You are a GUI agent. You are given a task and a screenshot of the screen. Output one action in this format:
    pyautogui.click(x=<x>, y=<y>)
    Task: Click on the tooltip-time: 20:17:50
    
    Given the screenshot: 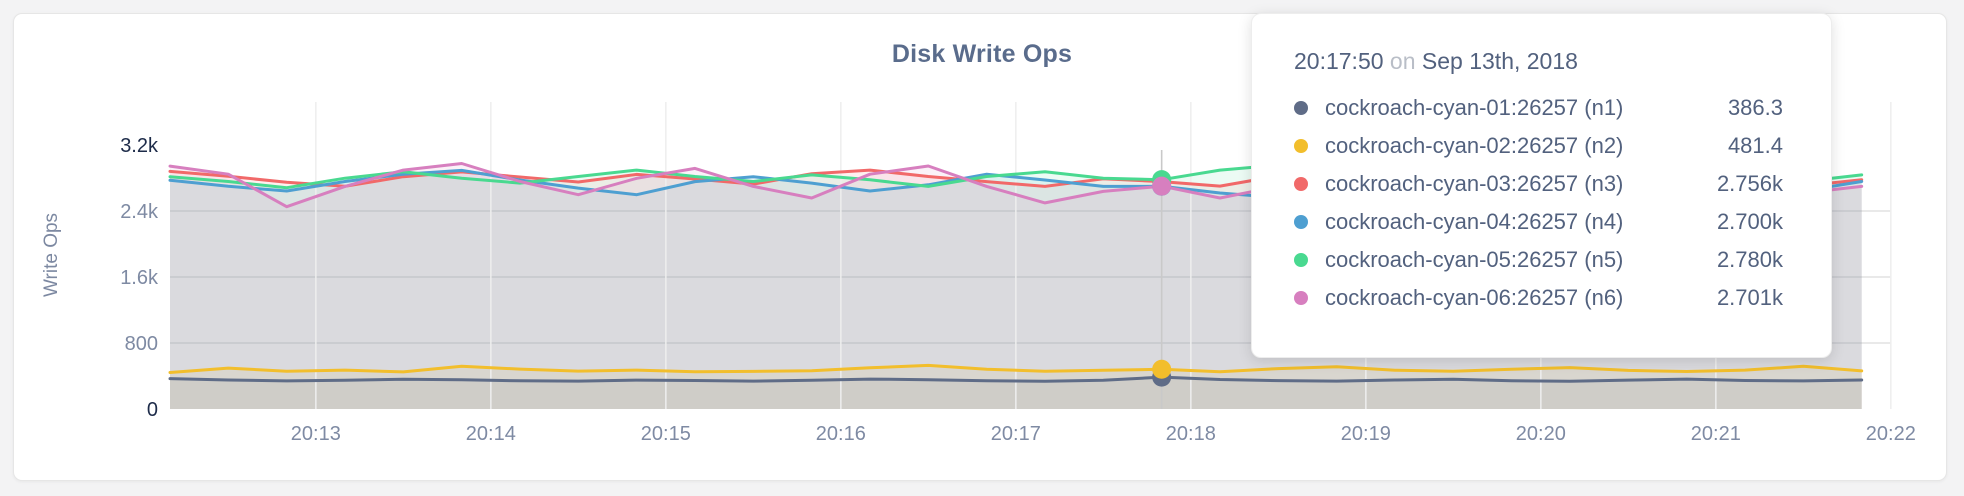 What is the action you would take?
    pyautogui.click(x=1339, y=61)
    